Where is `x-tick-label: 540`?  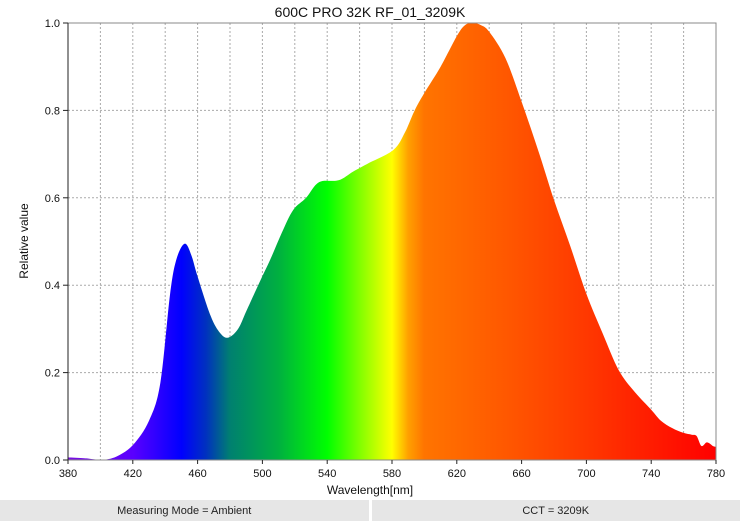 x-tick-label: 540 is located at coordinates (327, 474).